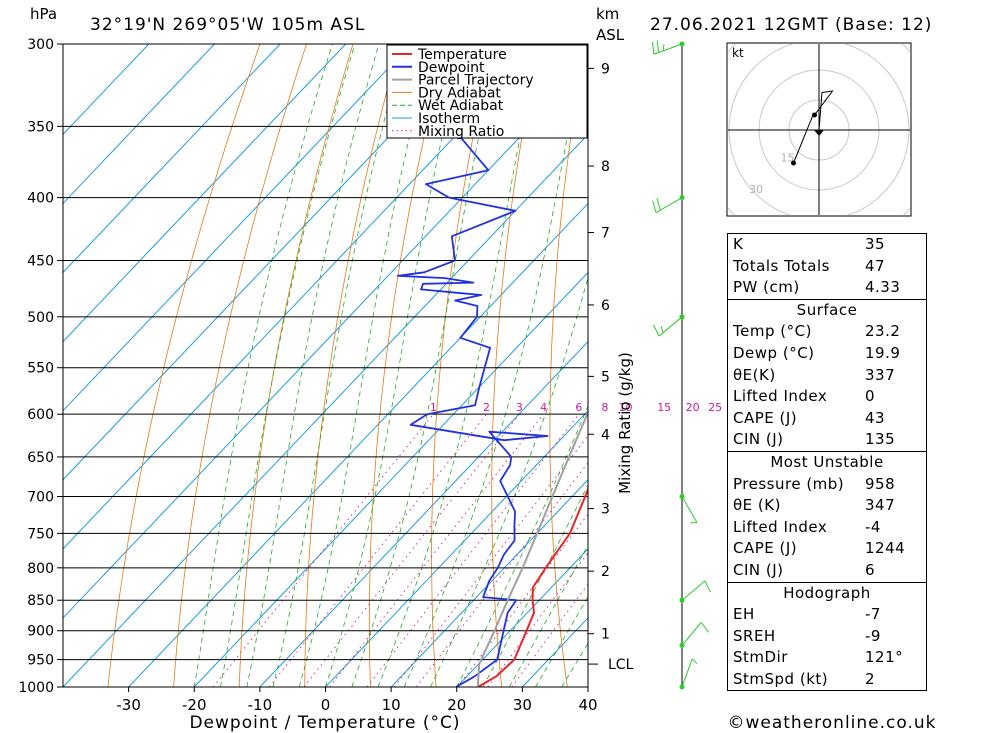 The height and width of the screenshot is (733, 1000). I want to click on km-tick-label: 5, so click(605, 377).